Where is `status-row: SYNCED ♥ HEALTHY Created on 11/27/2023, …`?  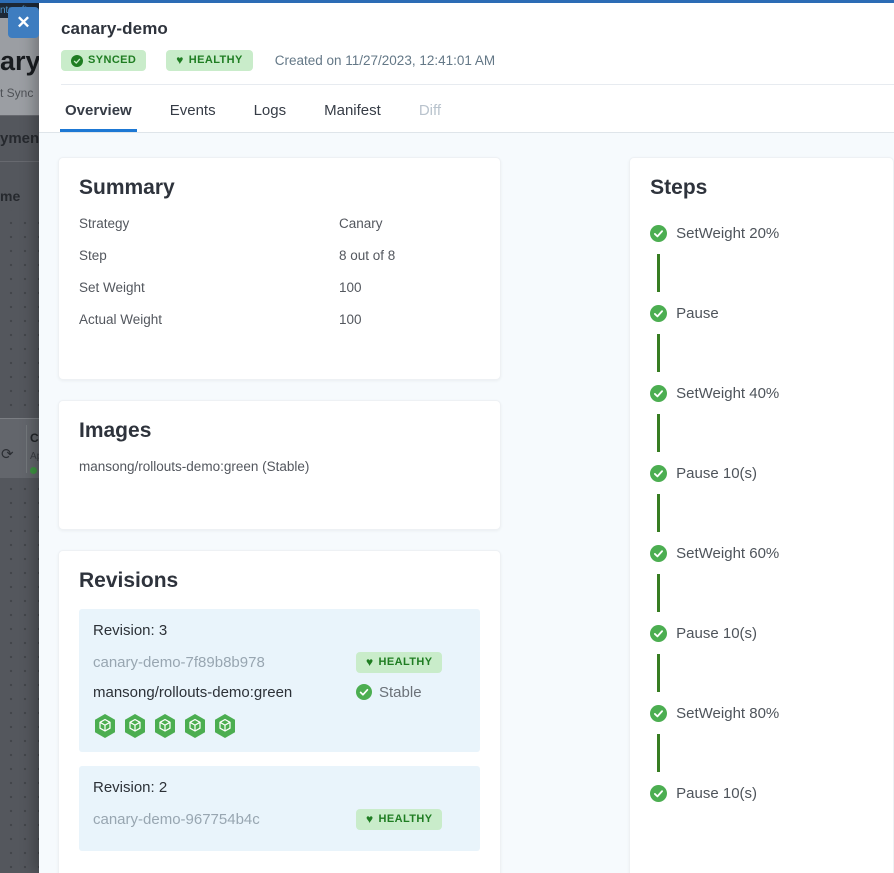 status-row: SYNCED ♥ HEALTHY Created on 11/27/2023, … is located at coordinates (477, 67).